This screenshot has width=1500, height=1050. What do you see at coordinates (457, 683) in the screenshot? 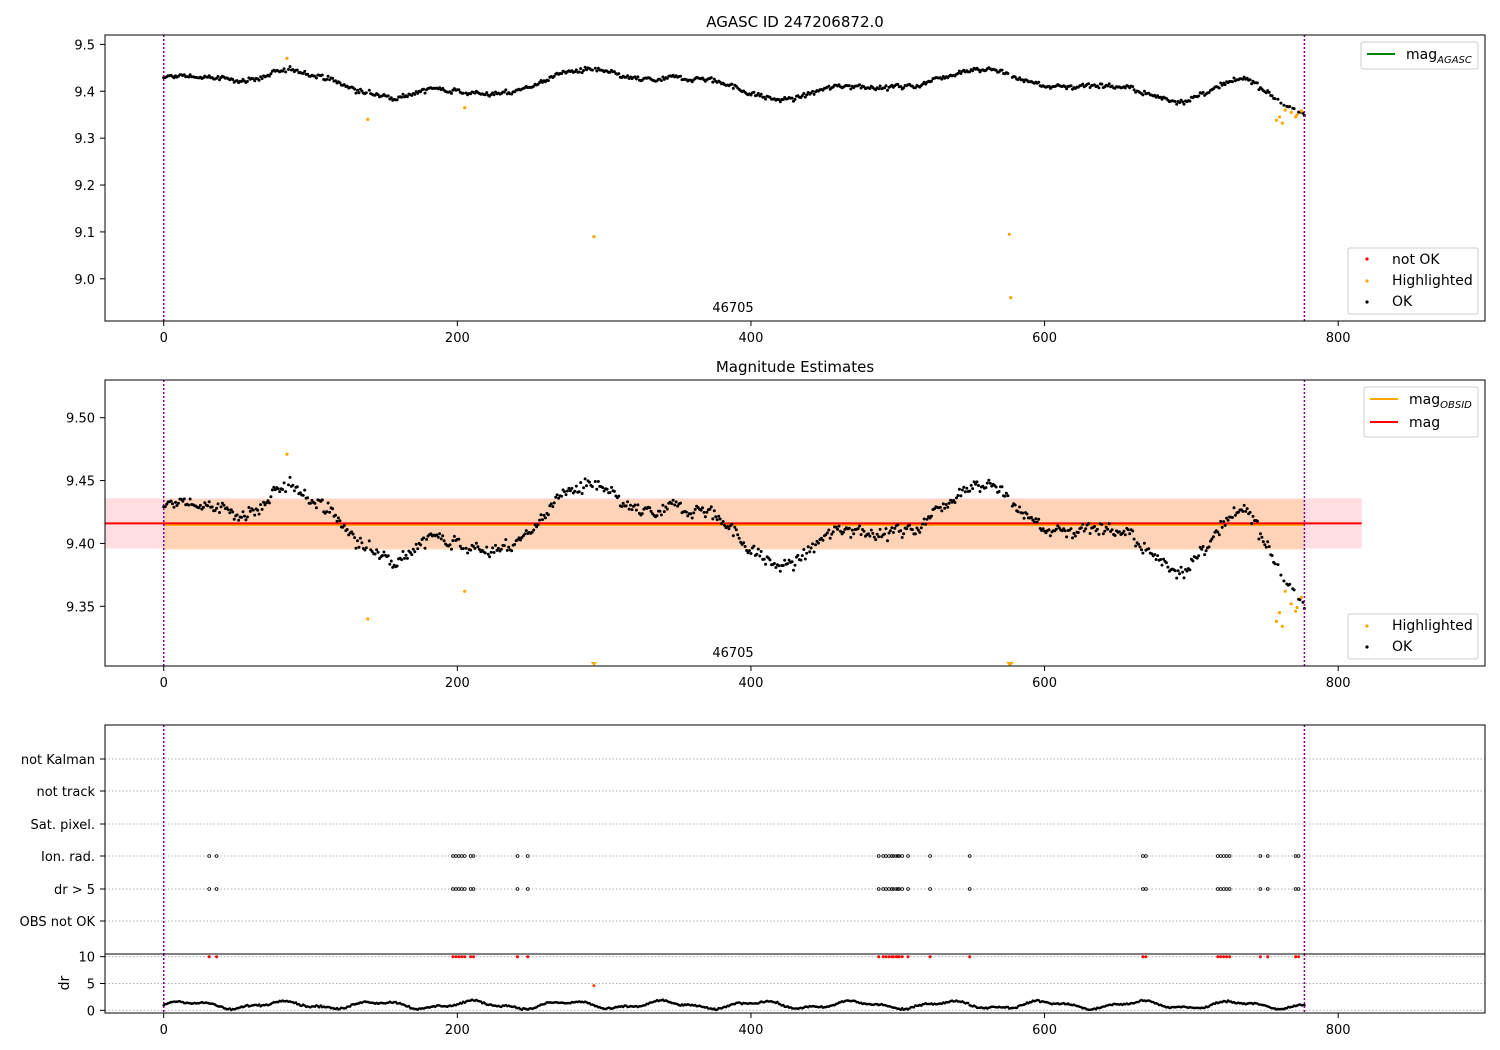
I see `x-tick-label: 200` at bounding box center [457, 683].